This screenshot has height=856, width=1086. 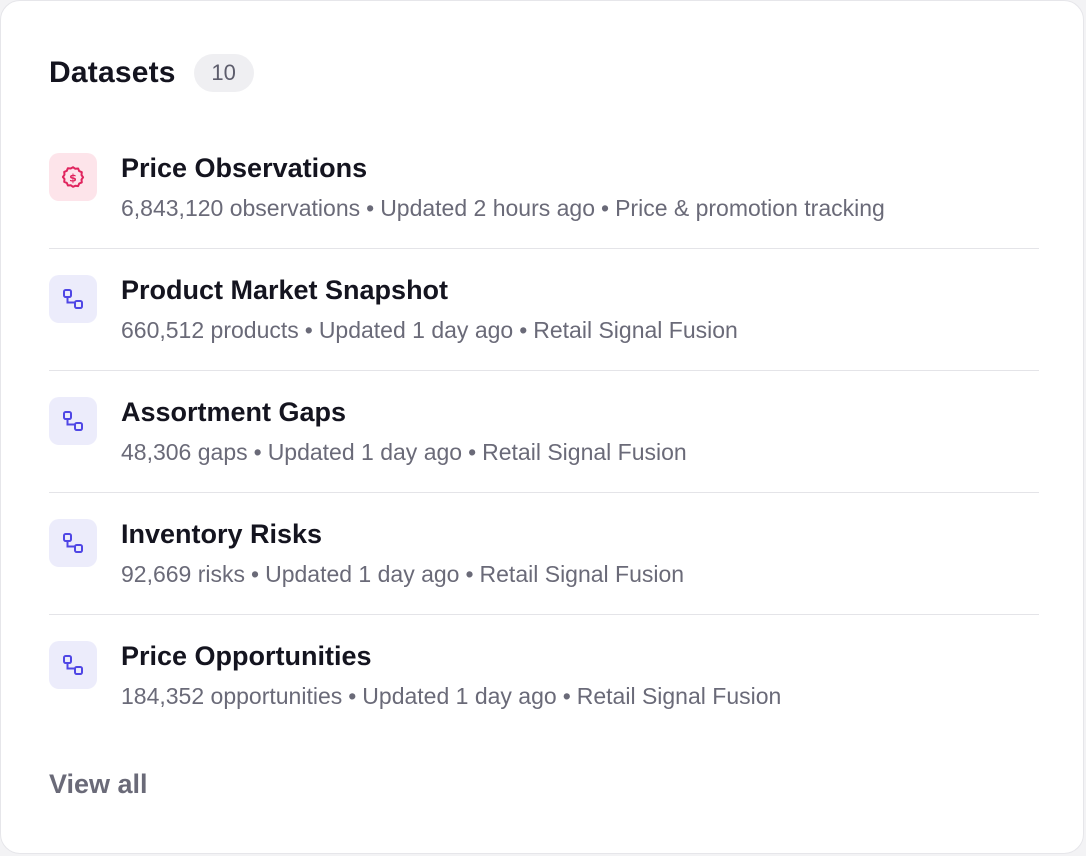 I want to click on dataset-title: Inventory Risks, so click(x=222, y=534).